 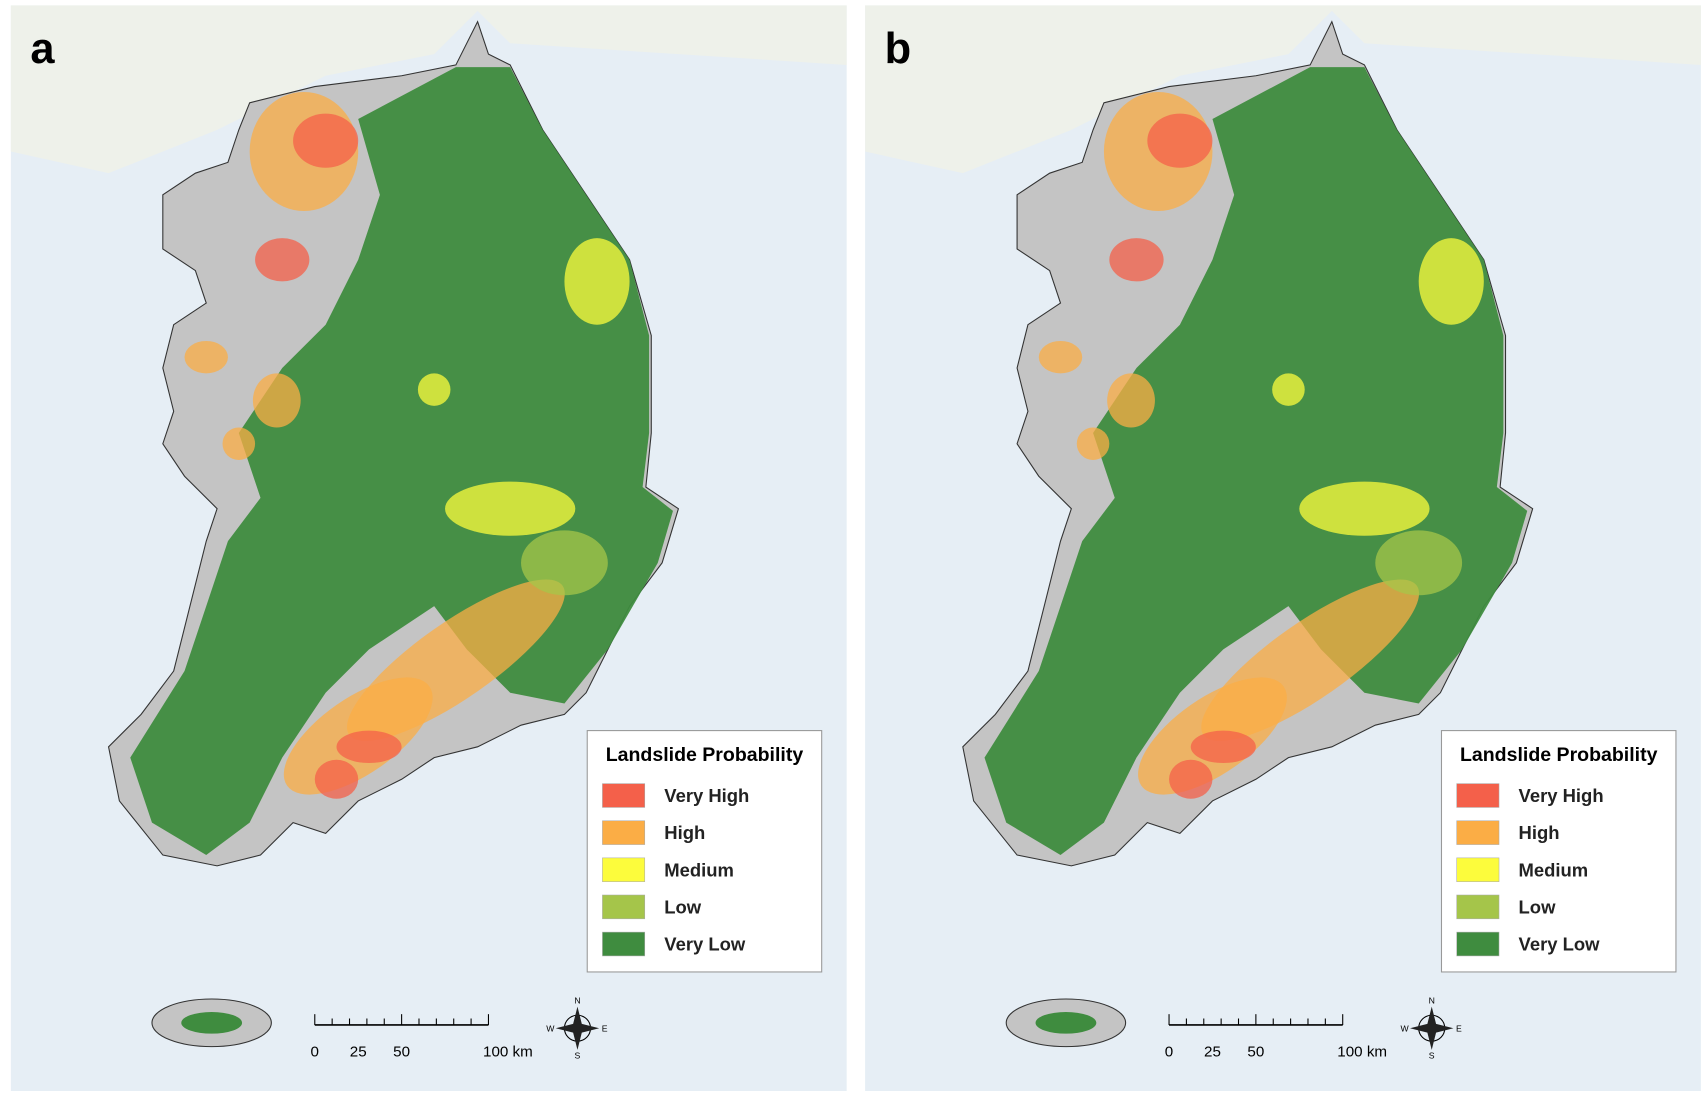 I want to click on panel-label: a, so click(x=42, y=49).